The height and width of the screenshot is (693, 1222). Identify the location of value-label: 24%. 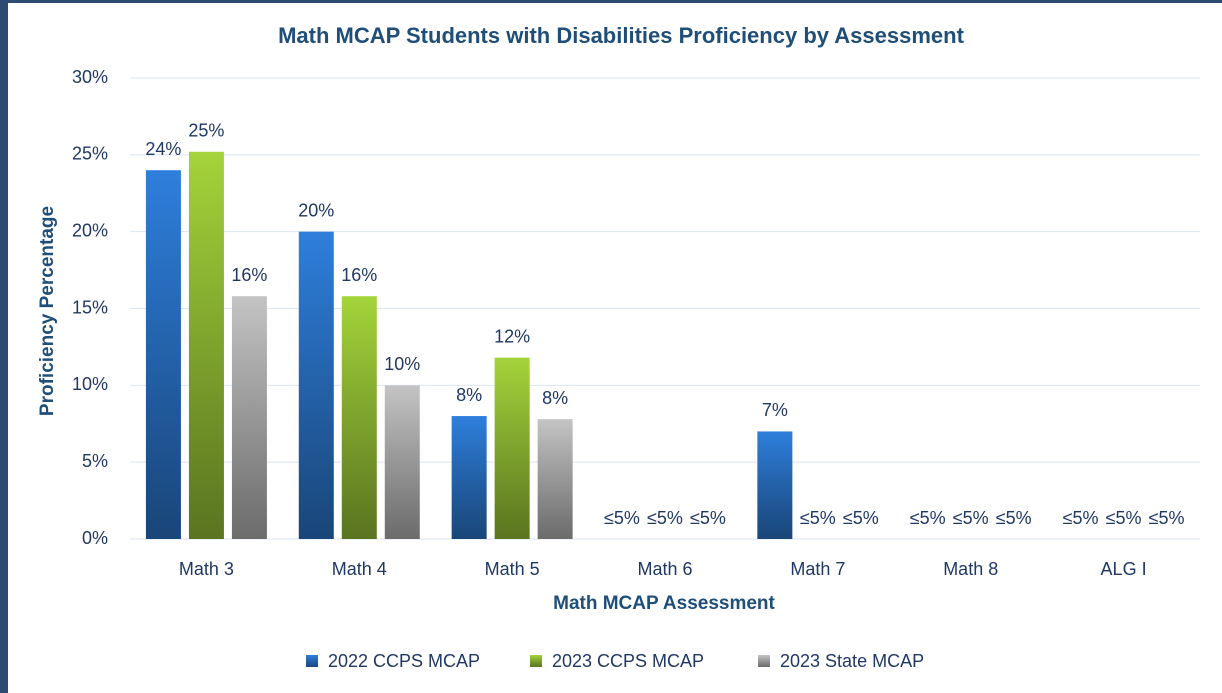
(163, 149).